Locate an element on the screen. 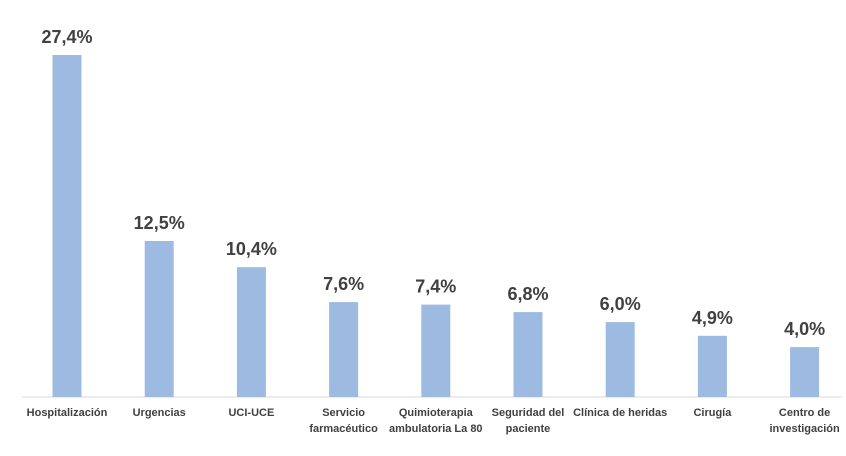 The width and height of the screenshot is (846, 456). category-label: ambulatoria La 80 is located at coordinates (436, 429).